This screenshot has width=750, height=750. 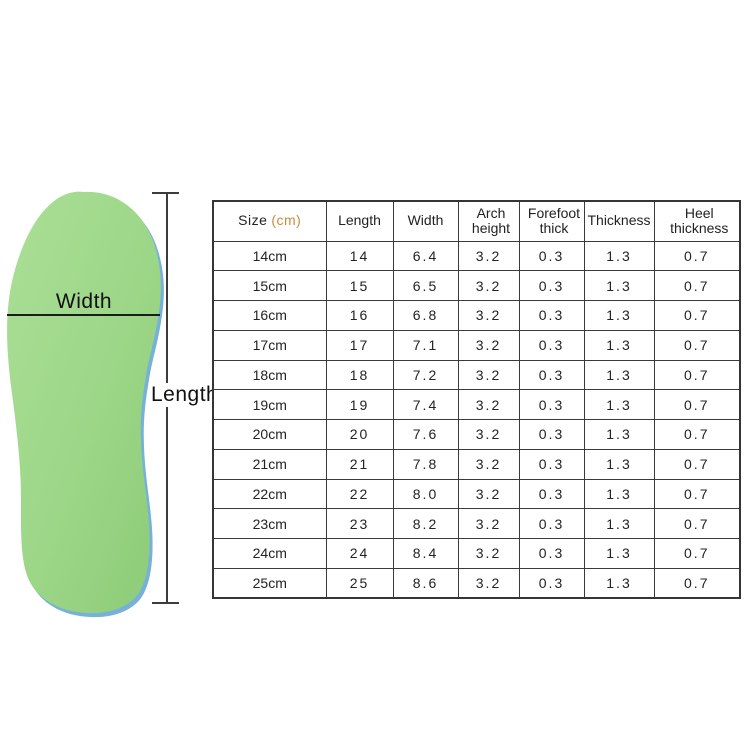 I want to click on table-row: 18cm 18 7.2 3.2 0.3 1.3 0.7, so click(x=476, y=375).